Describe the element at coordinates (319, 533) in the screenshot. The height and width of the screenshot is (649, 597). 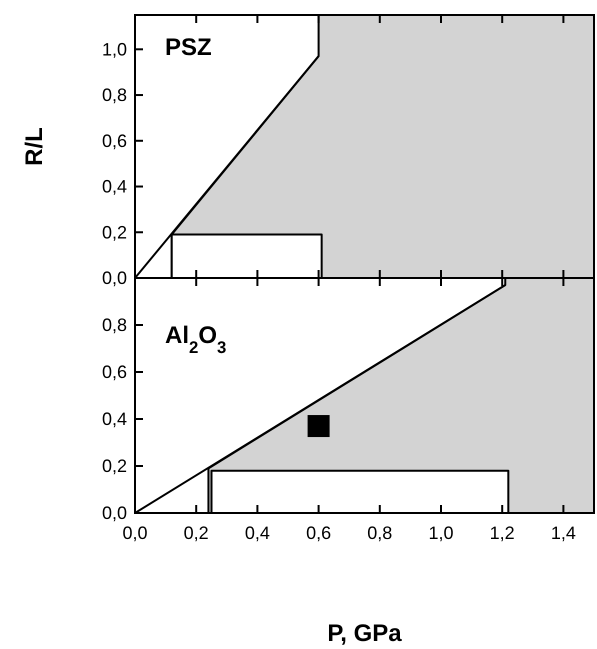
I see `x-tick-label: 0,6` at that location.